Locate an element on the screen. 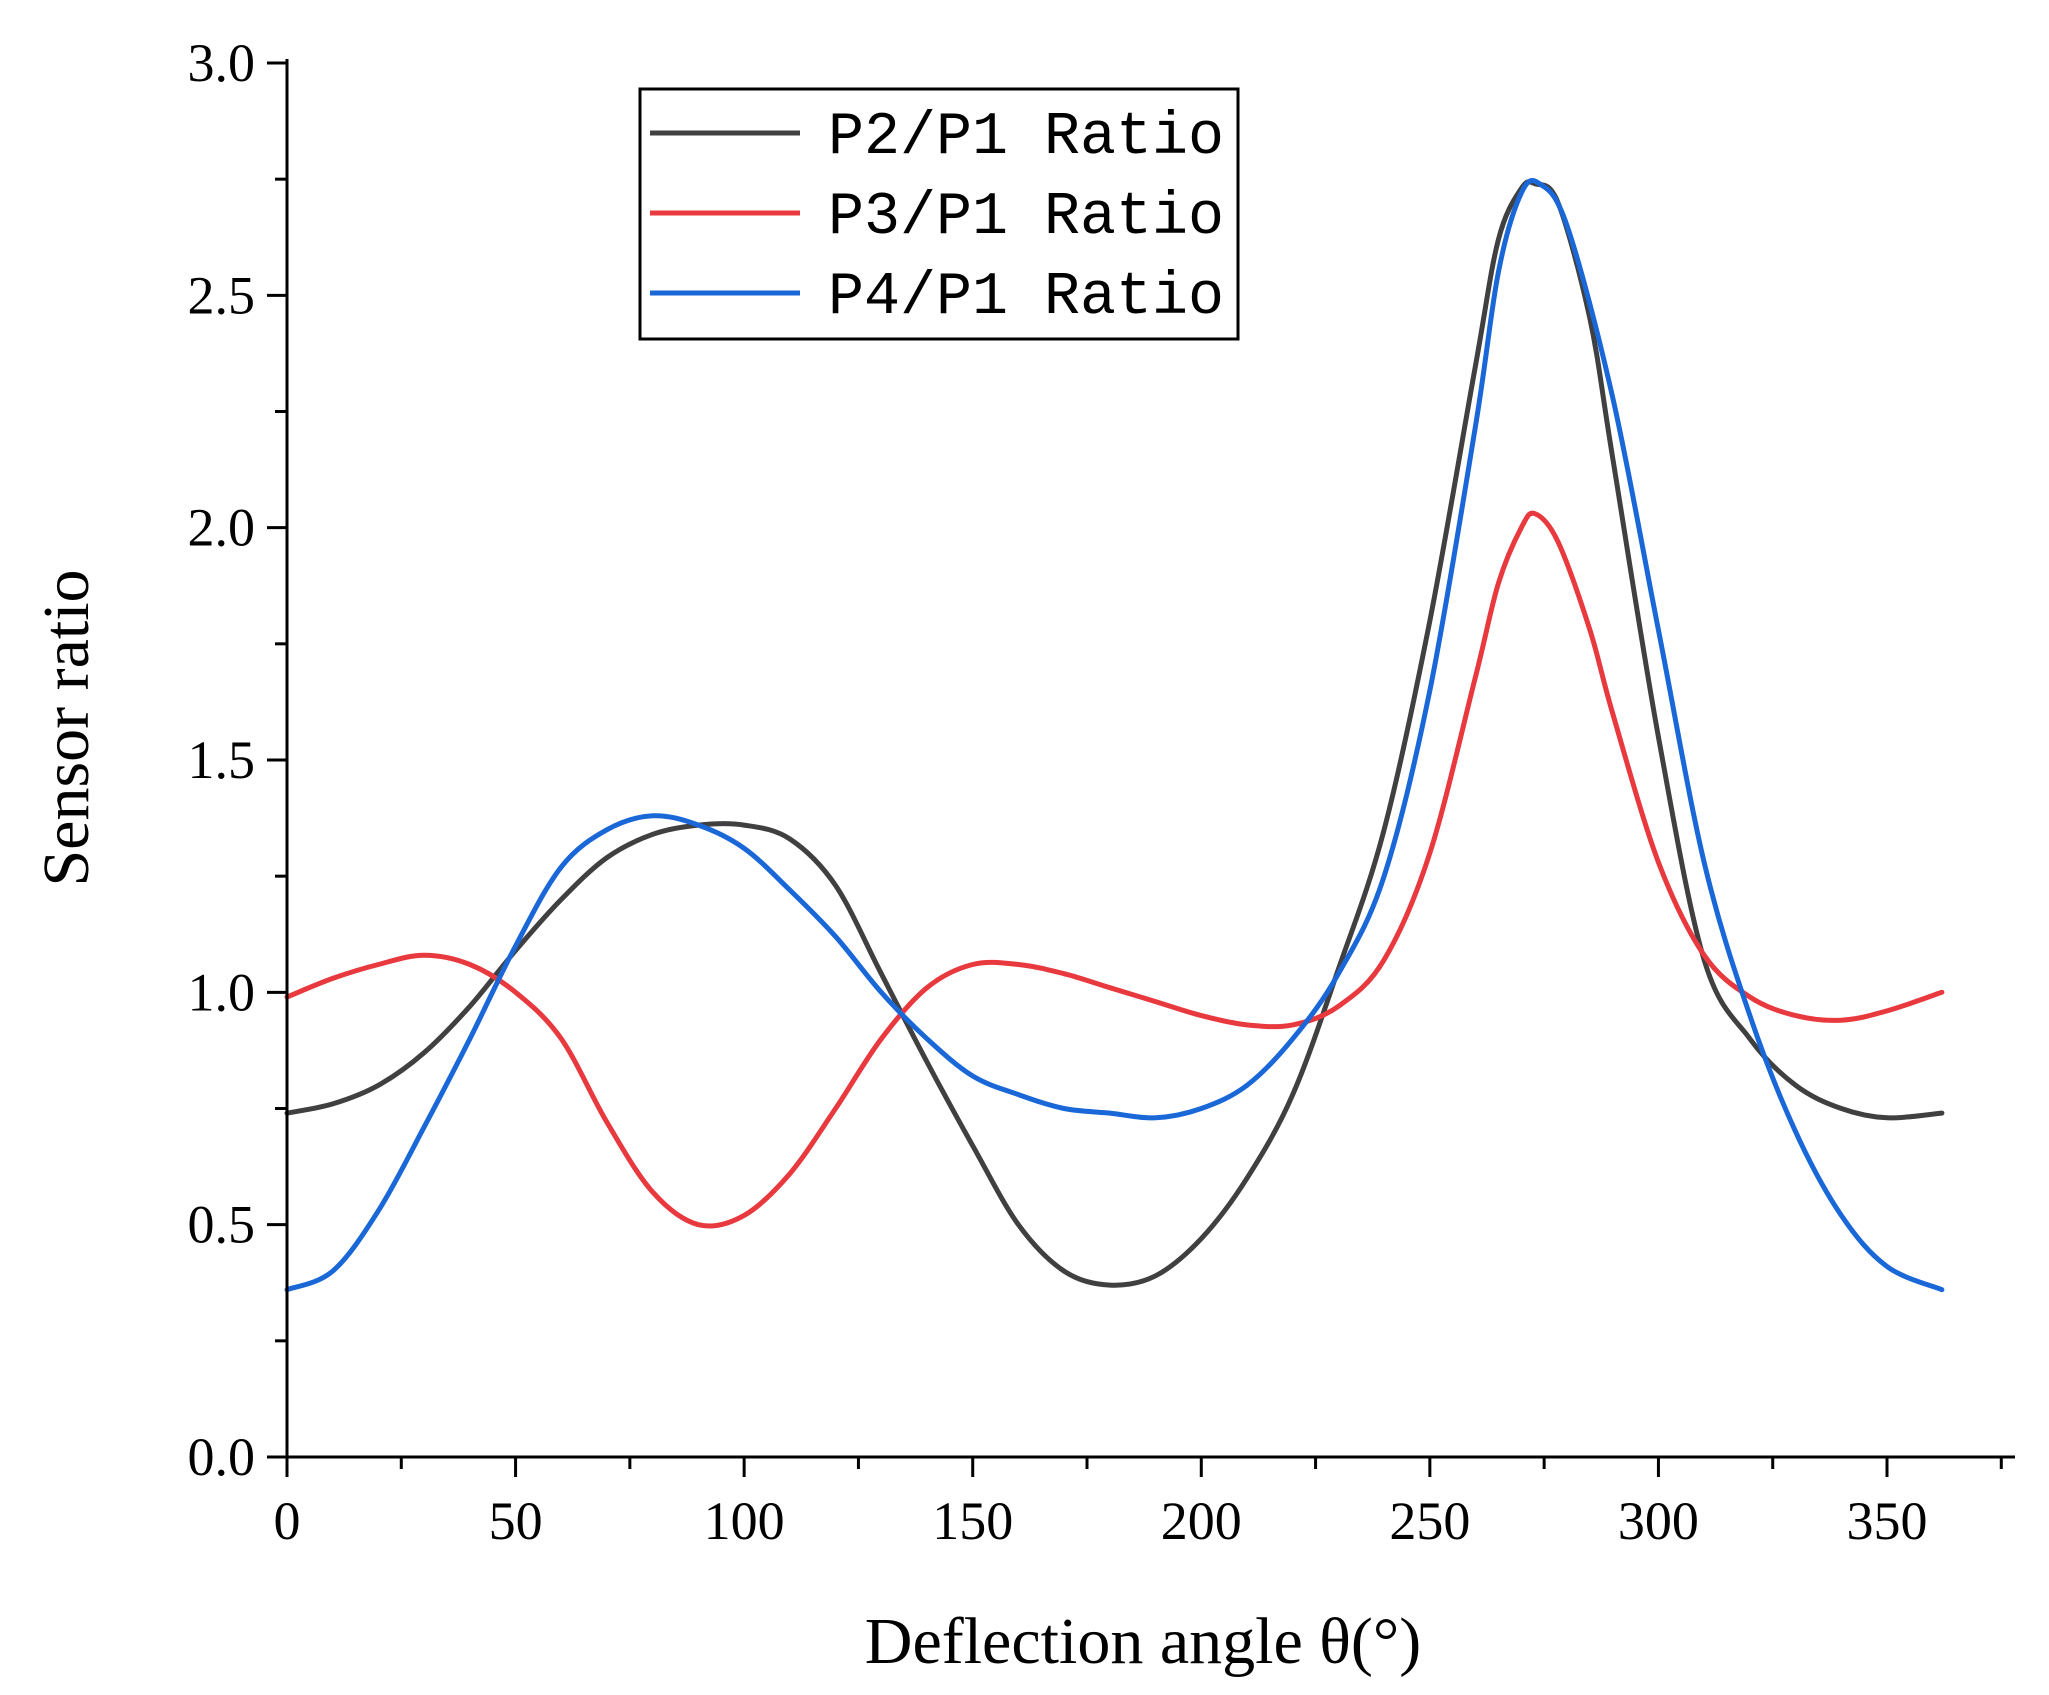  legend: P2/P1 Ratio P3/P1 Ratio P4/P1 Ratio is located at coordinates (939, 214).